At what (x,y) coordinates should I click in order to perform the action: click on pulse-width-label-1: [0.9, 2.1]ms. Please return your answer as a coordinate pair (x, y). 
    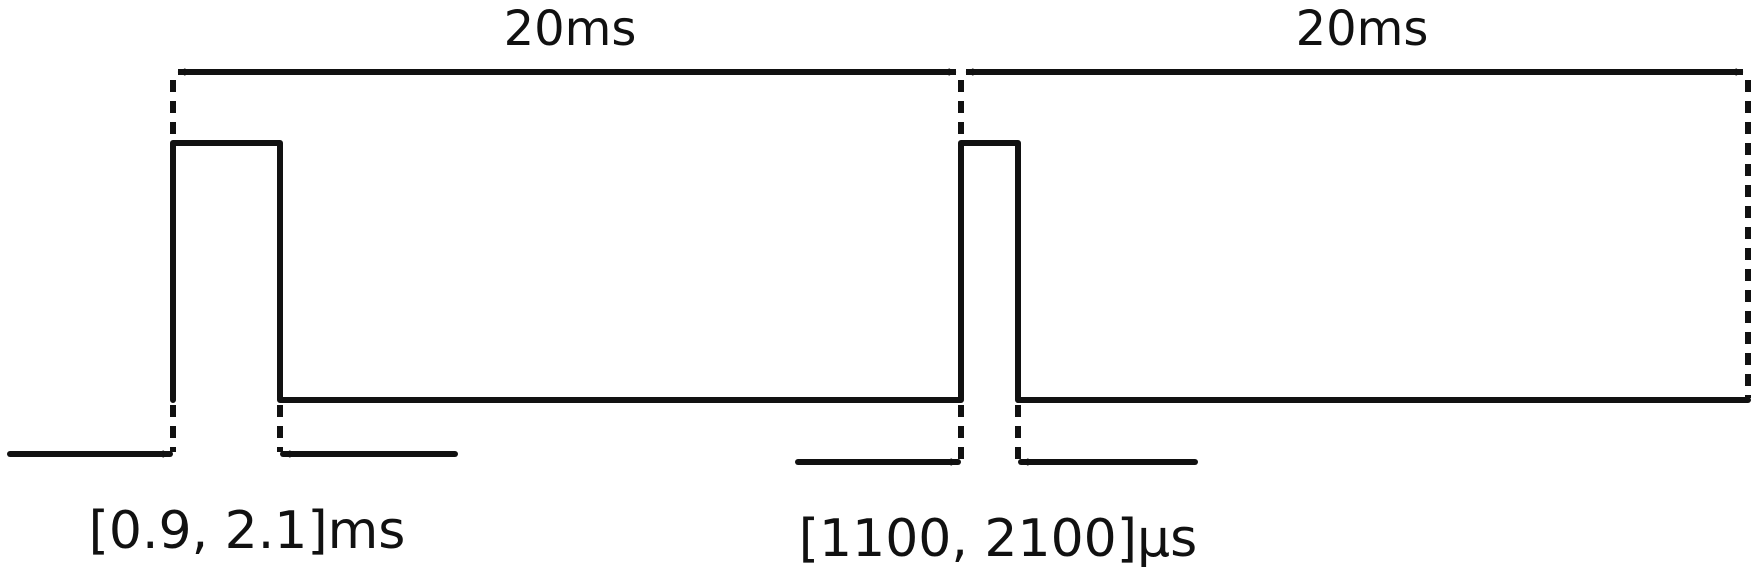
    Looking at the image, I should click on (247, 531).